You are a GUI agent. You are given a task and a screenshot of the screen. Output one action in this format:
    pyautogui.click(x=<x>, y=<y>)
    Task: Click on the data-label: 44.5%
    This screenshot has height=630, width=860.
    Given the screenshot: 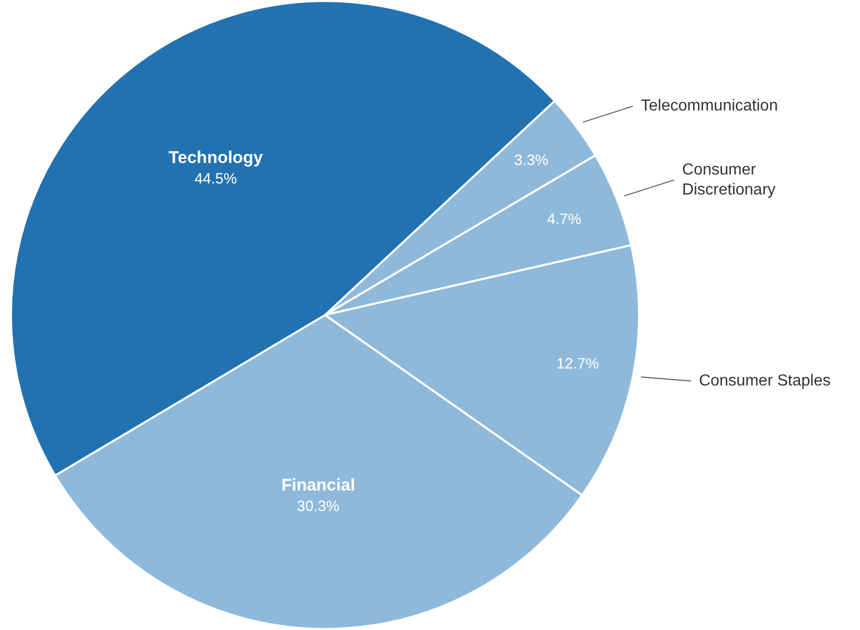 What is the action you would take?
    pyautogui.click(x=215, y=179)
    